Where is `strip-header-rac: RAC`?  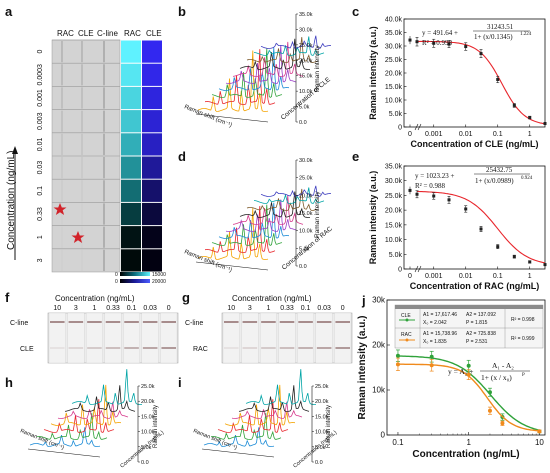
strip-header-rac: RAC is located at coordinates (65, 33).